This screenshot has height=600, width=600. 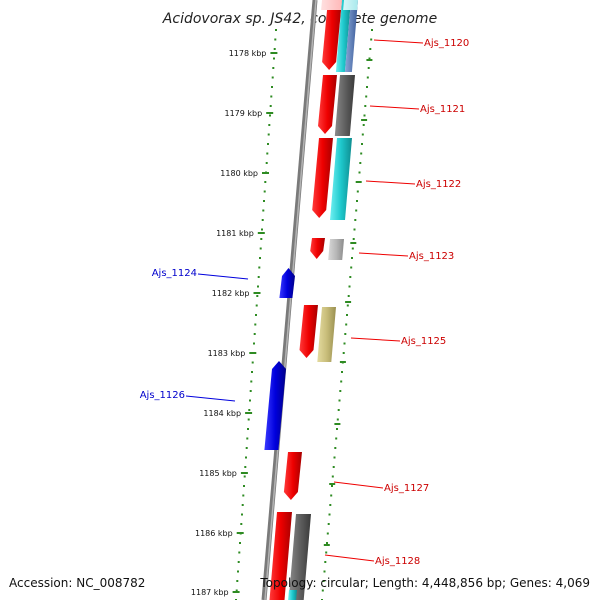 I want to click on gene-label-ajs-1125: Ajs_1125, so click(x=423, y=341).